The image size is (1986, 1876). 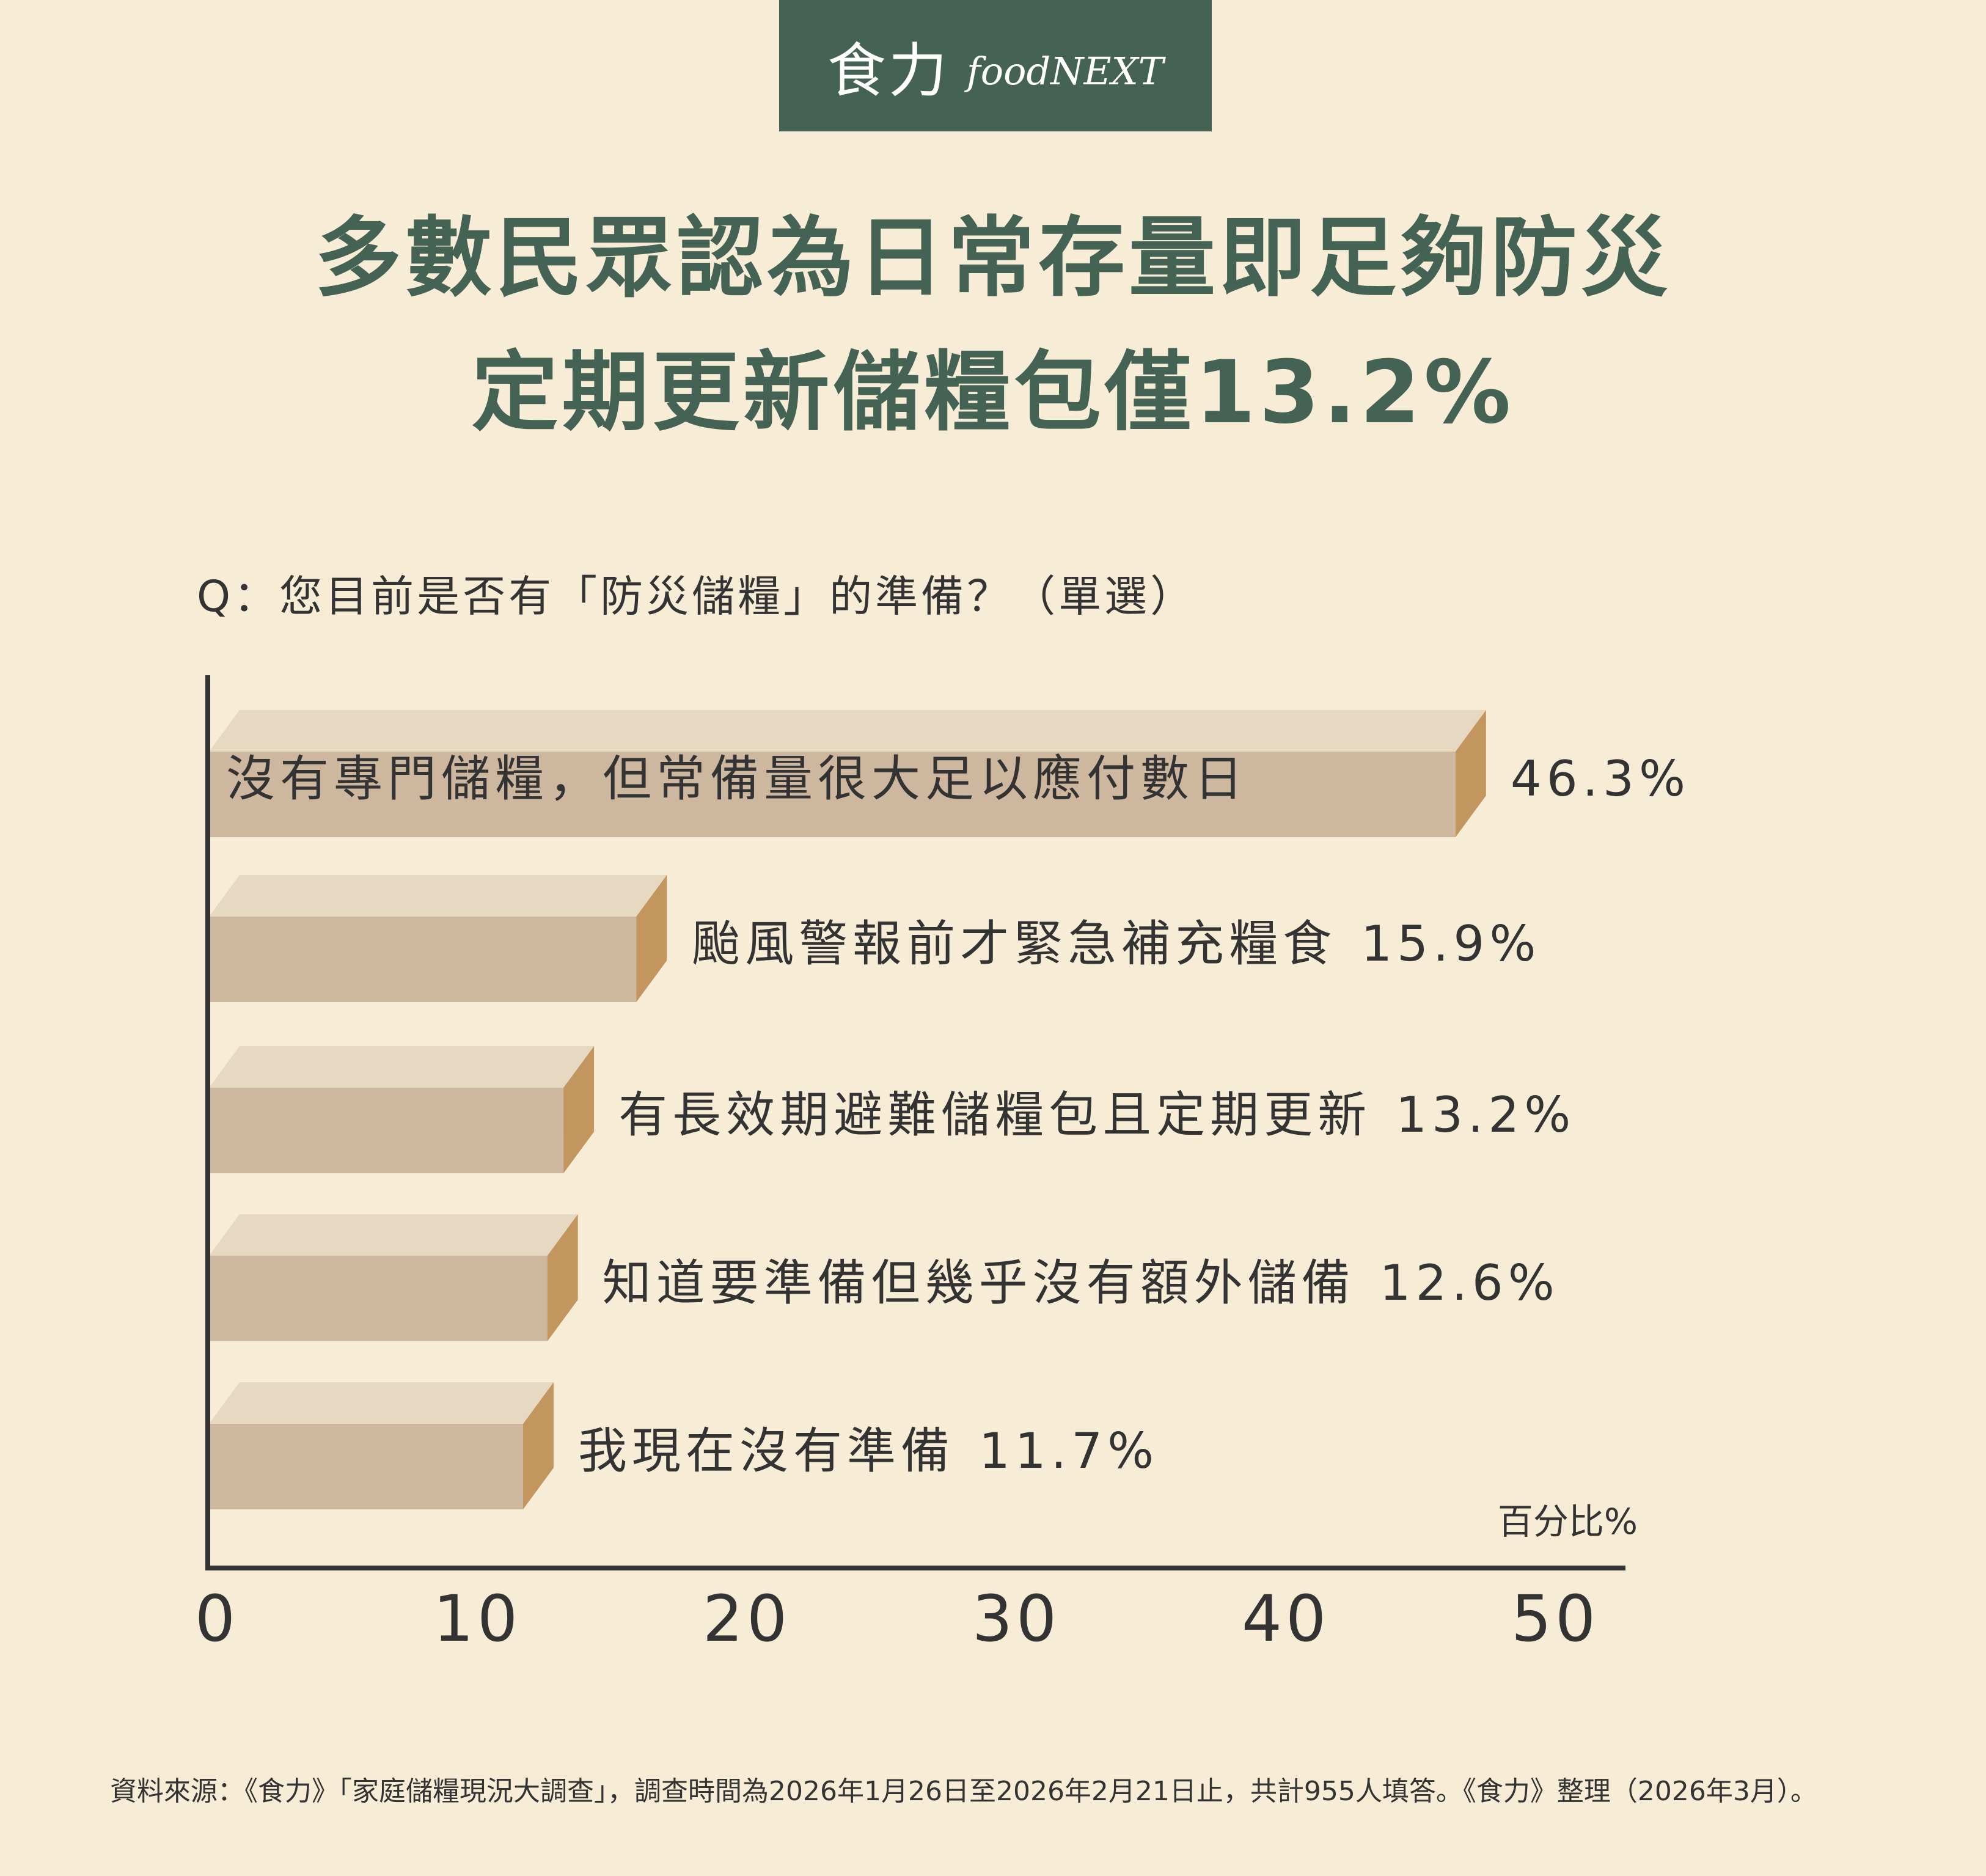 I want to click on x-axis-unit-label: 百分比%, so click(x=1568, y=1521).